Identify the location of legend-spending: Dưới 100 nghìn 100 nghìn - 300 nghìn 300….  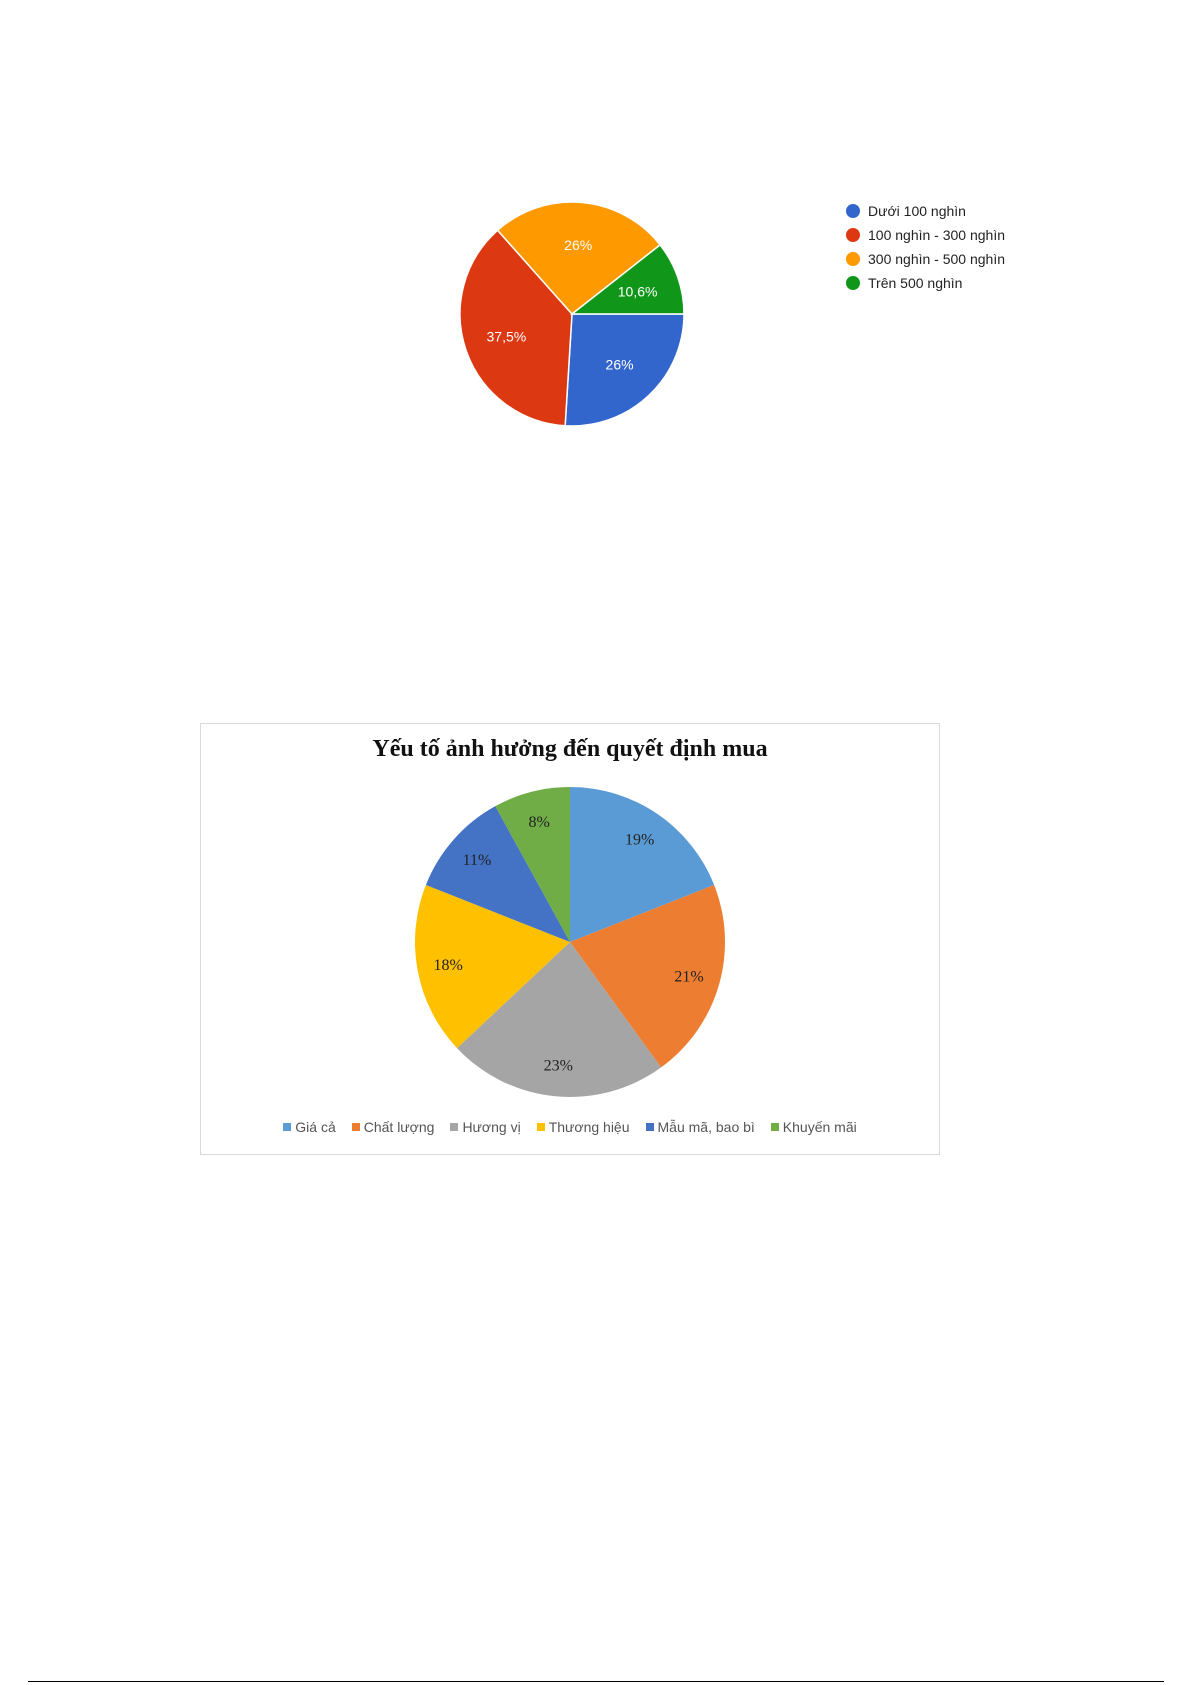
(925, 247).